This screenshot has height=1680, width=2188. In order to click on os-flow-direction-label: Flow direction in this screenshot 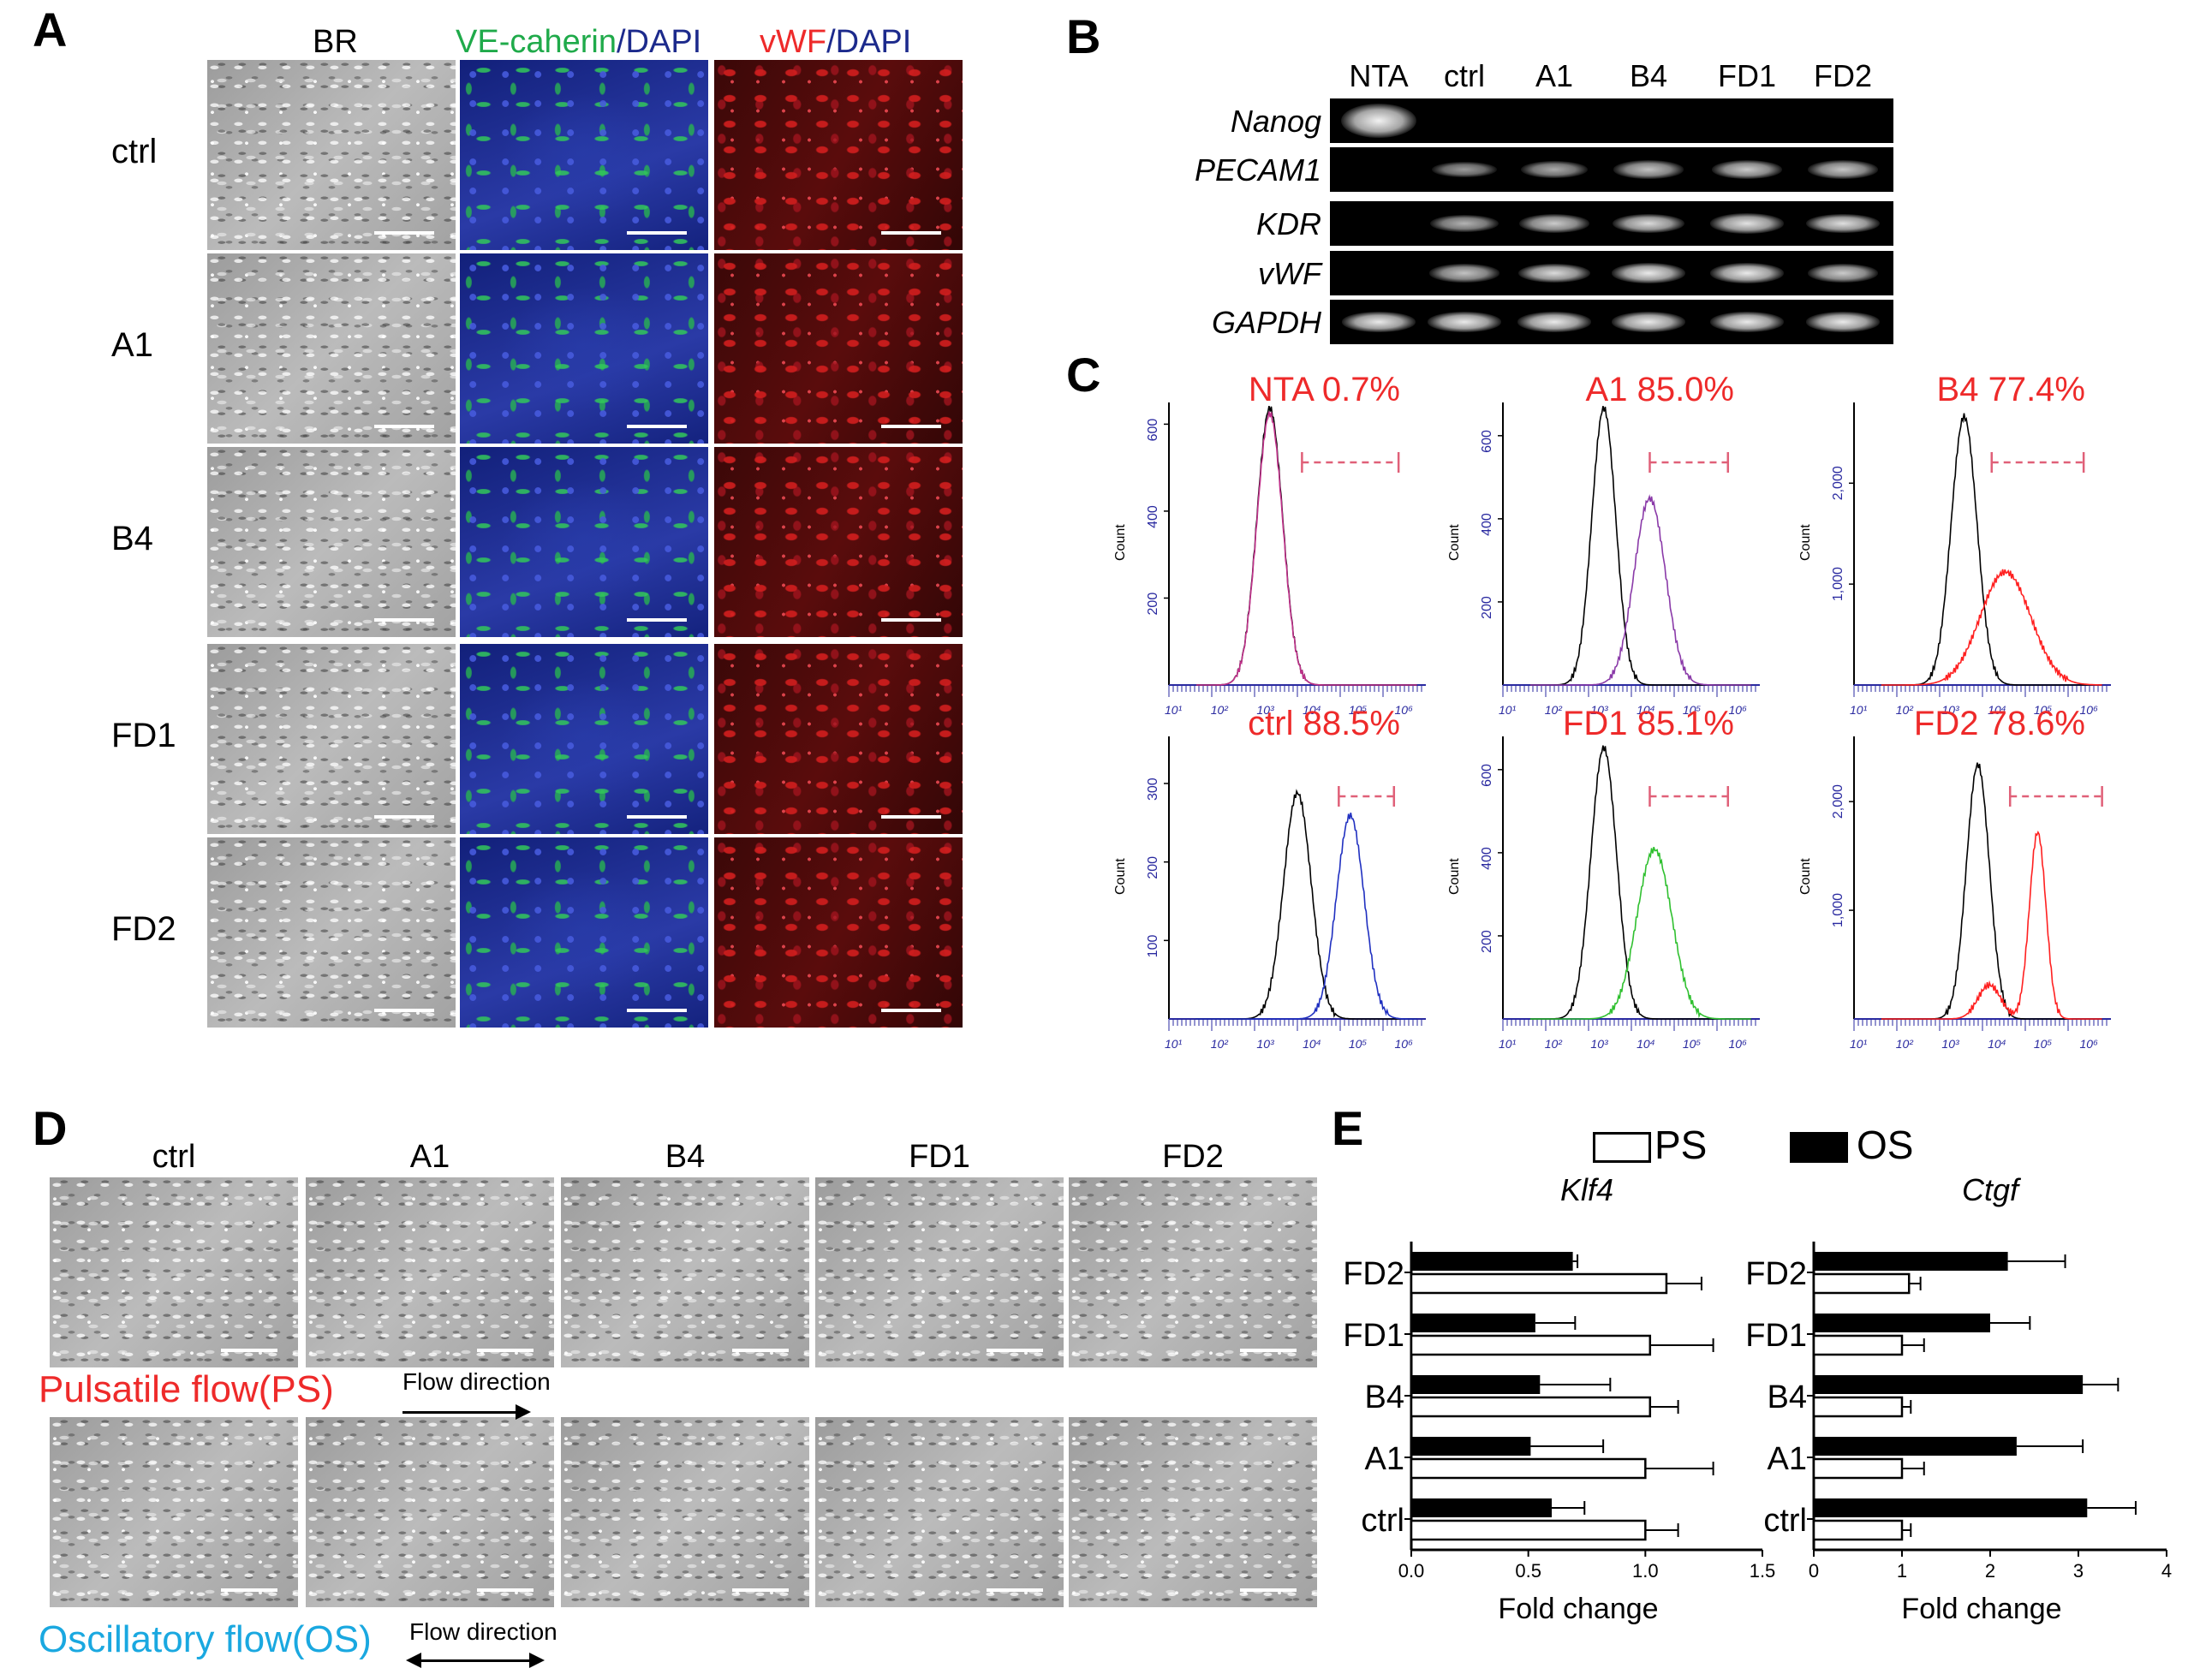, I will do `click(483, 1631)`.